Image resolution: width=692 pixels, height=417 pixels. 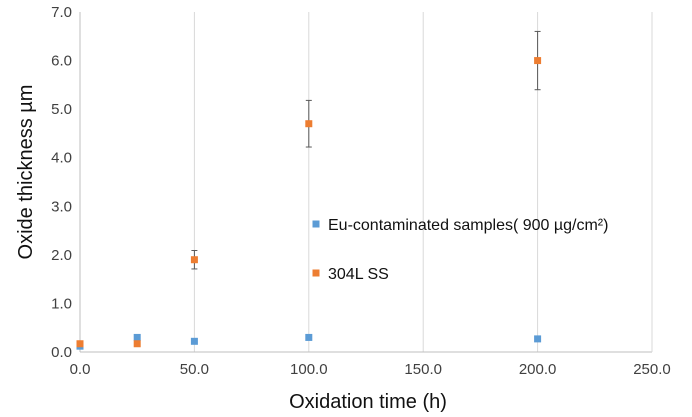 What do you see at coordinates (26, 172) in the screenshot?
I see `y-axis-title: Oxide thickness µm` at bounding box center [26, 172].